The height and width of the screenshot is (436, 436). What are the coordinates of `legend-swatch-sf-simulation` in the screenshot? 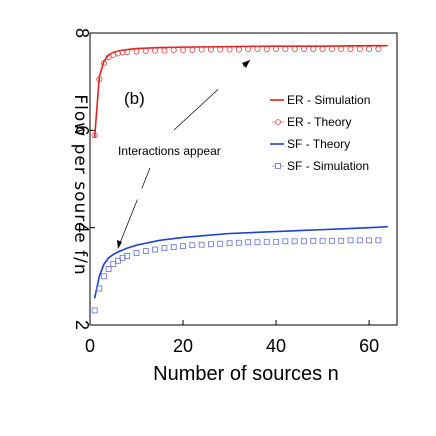 It's located at (278, 166).